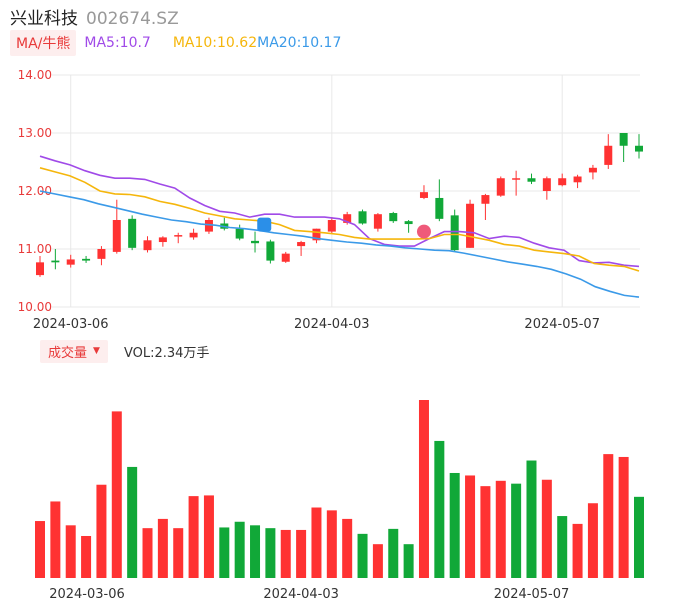 The height and width of the screenshot is (606, 686). I want to click on volume-date-label: 2024-03-06, so click(87, 594).